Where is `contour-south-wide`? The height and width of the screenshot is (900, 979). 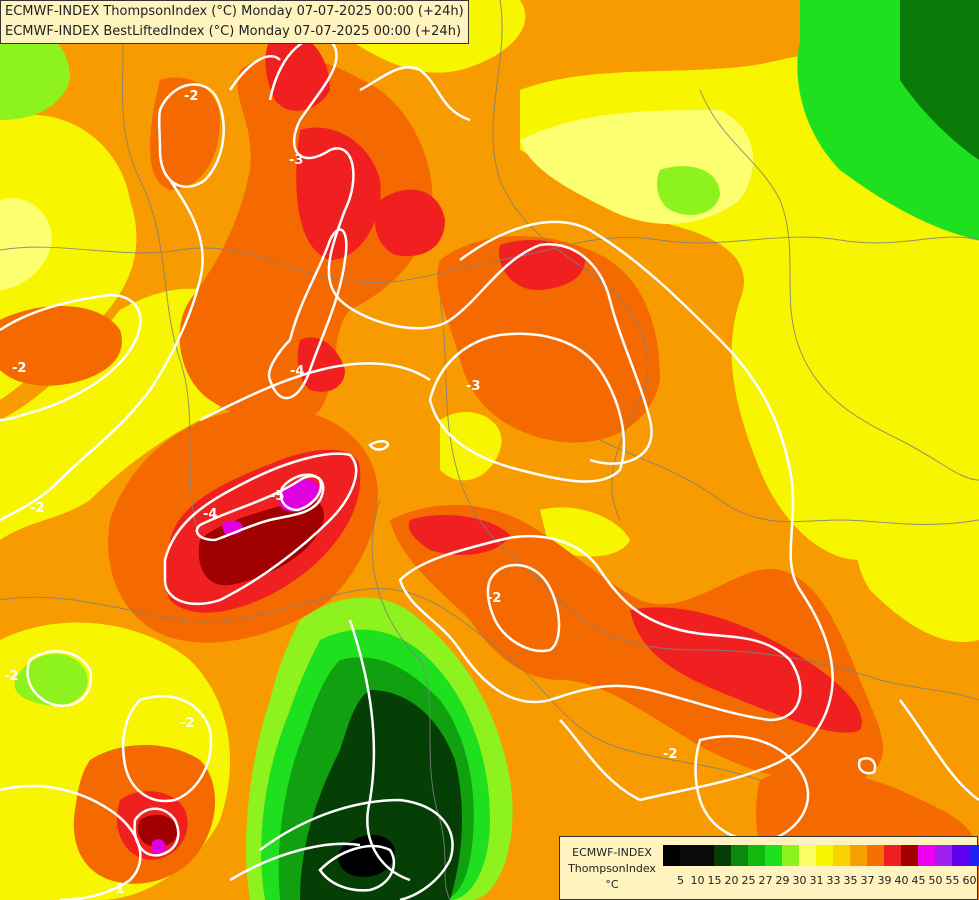
contour-south-wide is located at coordinates (769, 750).